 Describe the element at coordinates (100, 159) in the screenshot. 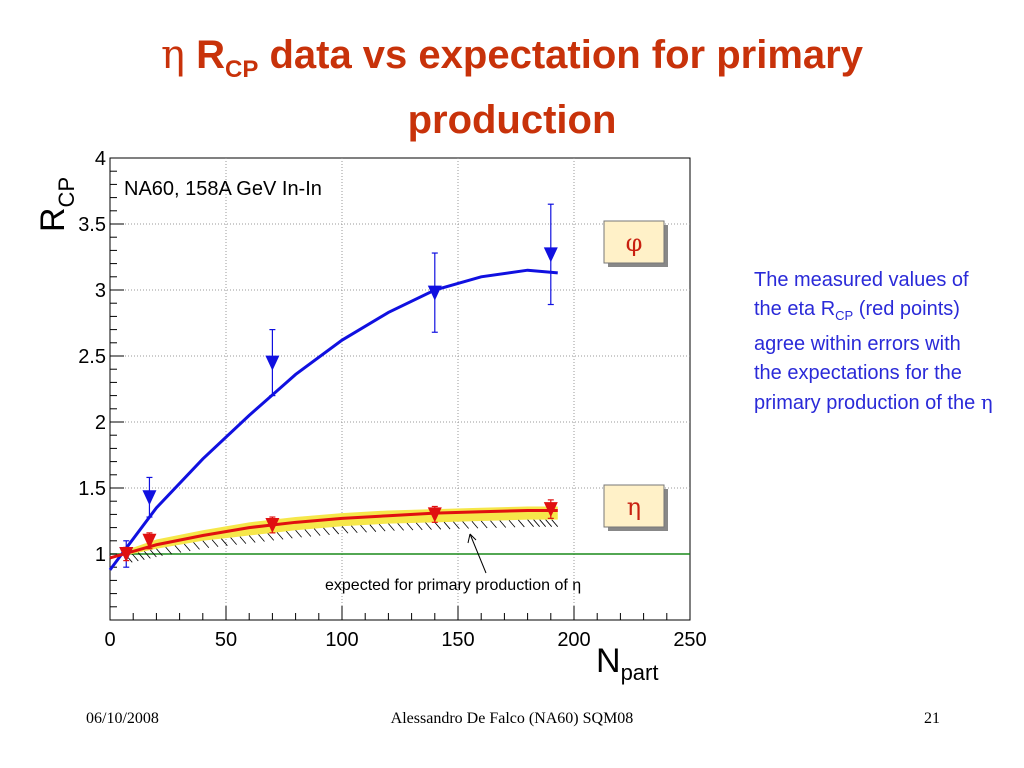

I see `y-tick-label: 4` at that location.